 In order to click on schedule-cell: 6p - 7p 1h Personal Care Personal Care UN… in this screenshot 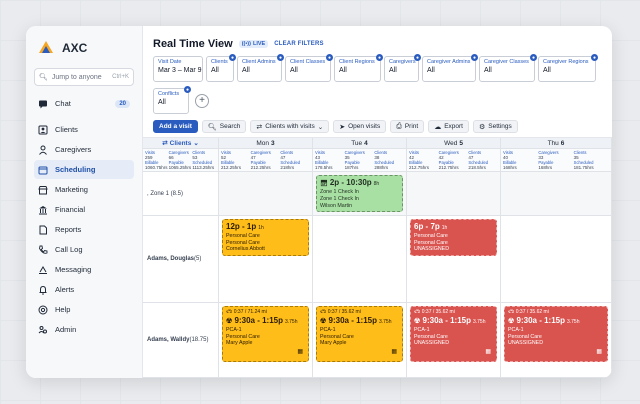, I will do `click(454, 259)`.